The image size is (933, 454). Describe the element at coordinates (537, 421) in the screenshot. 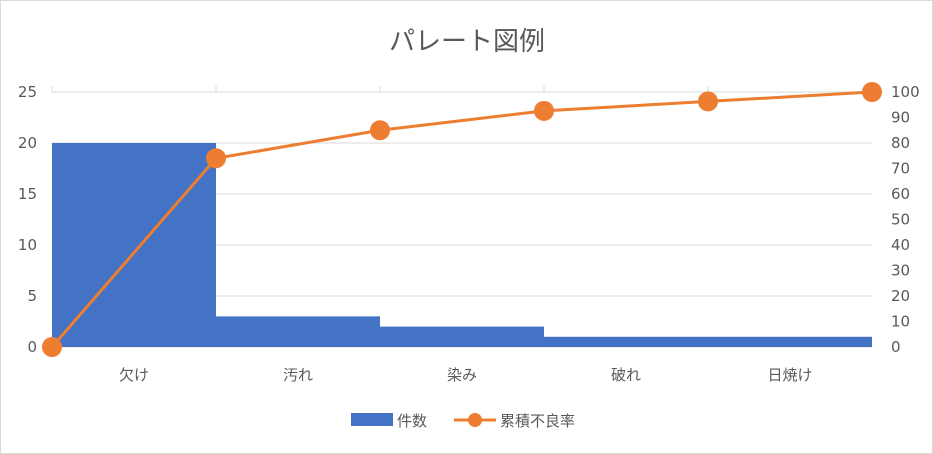

I see `legend-line-label: 累積不良率` at that location.